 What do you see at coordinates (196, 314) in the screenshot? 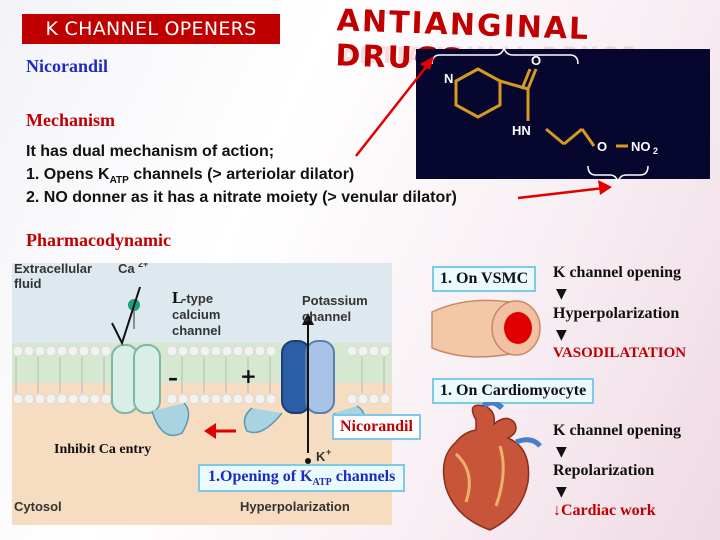
I see `l-type-label-2: calcium` at bounding box center [196, 314].